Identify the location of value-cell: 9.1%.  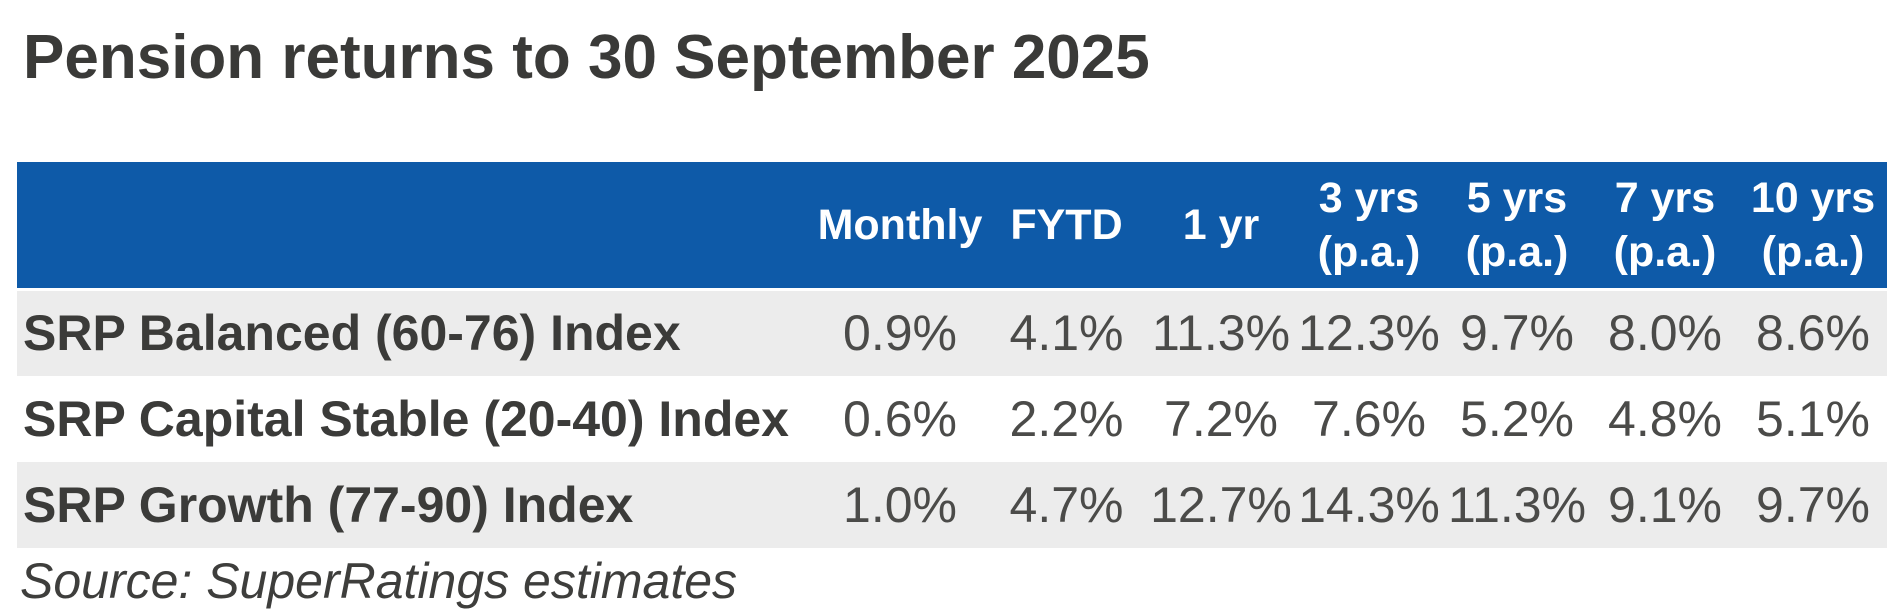
(1665, 504).